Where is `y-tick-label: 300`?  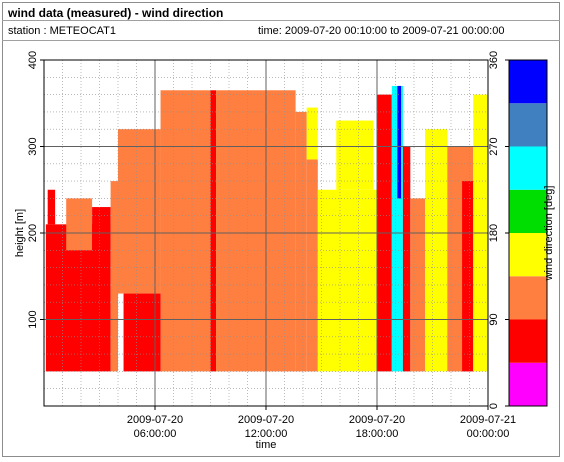
y-tick-label: 300 is located at coordinates (33, 146).